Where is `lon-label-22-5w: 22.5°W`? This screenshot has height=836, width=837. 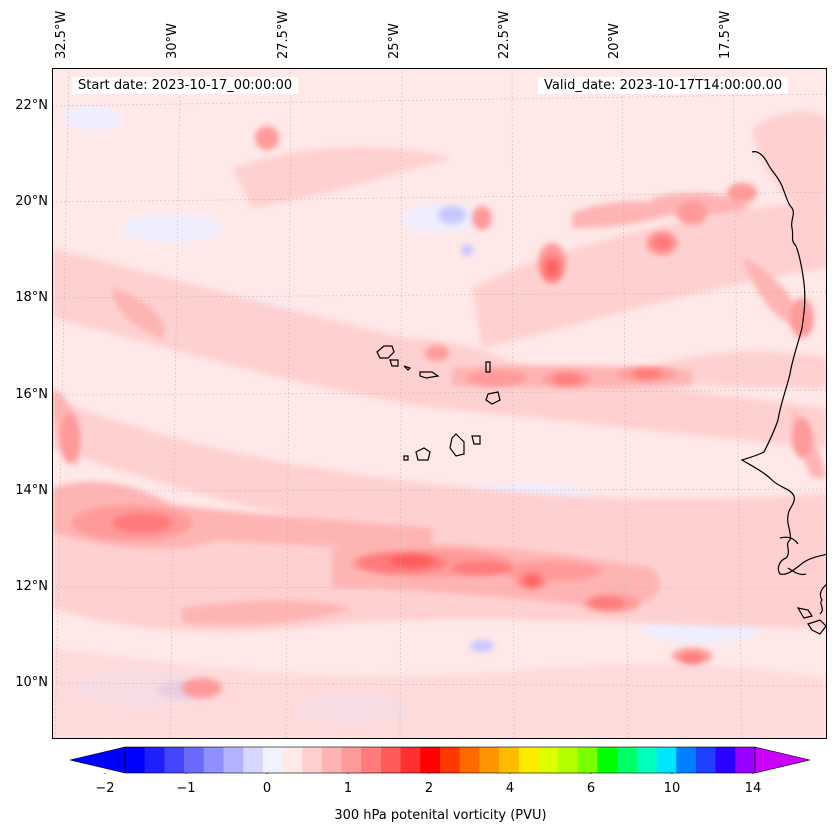 lon-label-22-5w: 22.5°W is located at coordinates (504, 34).